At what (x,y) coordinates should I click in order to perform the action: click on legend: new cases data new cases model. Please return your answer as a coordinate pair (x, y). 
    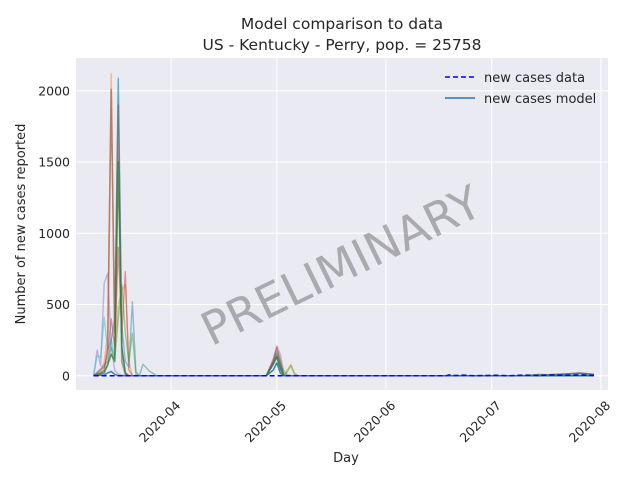
    Looking at the image, I should click on (520, 89).